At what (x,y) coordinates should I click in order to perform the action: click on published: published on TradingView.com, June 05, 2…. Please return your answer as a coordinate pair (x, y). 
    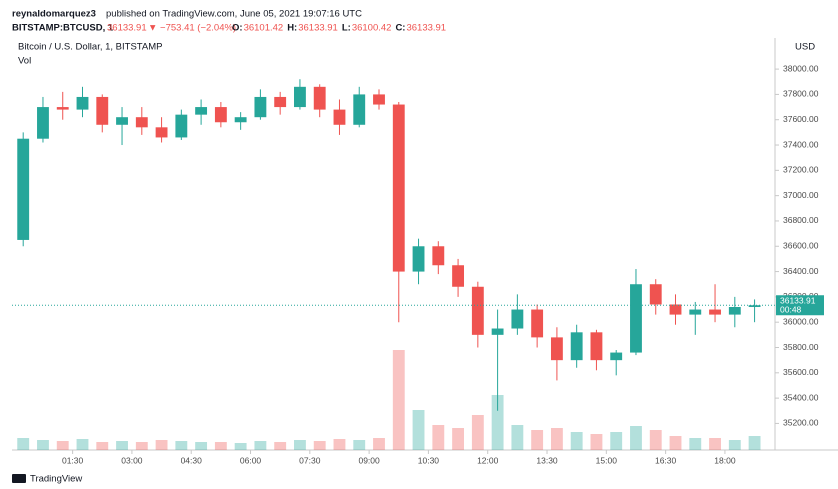
    Looking at the image, I should click on (234, 14).